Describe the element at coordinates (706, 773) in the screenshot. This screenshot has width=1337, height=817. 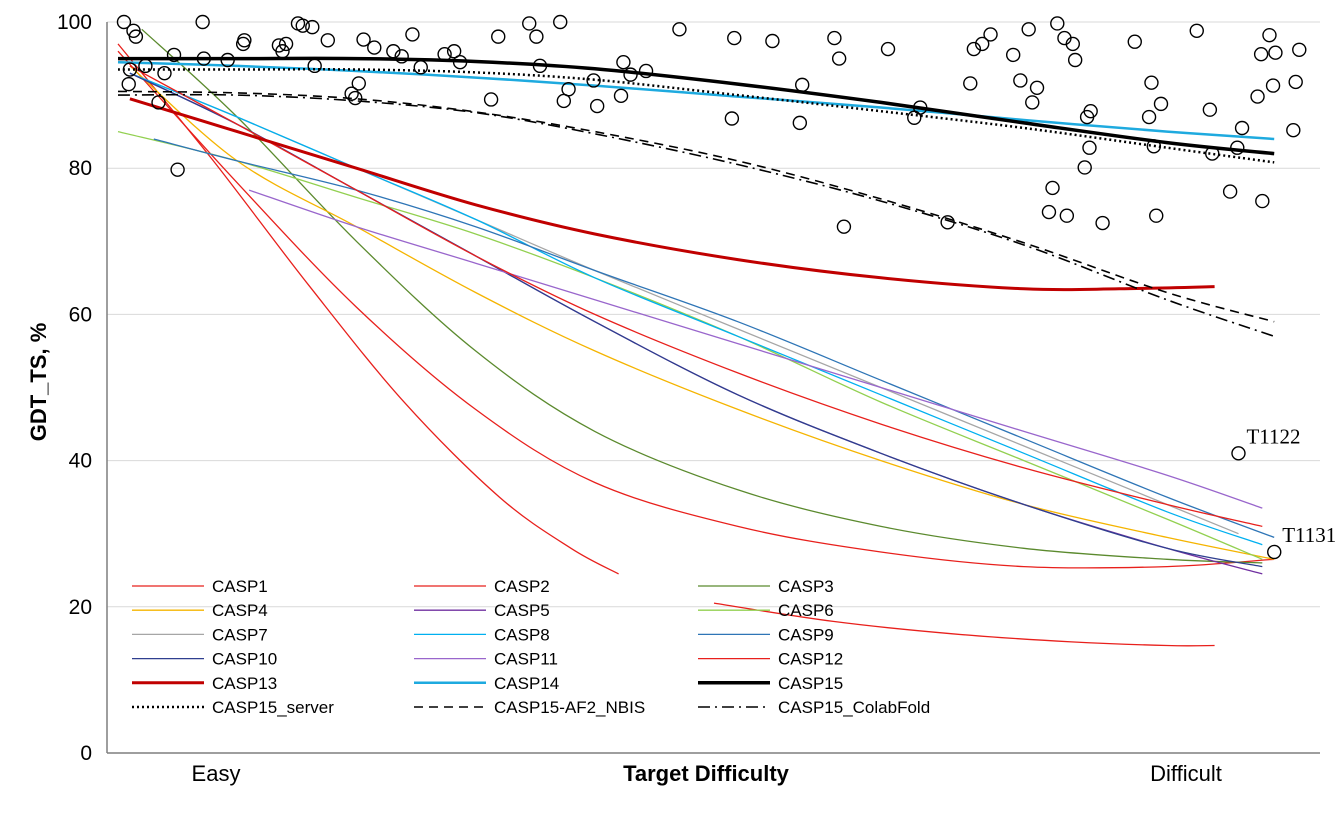
I see `x-axis-label: Target Difficulty` at that location.